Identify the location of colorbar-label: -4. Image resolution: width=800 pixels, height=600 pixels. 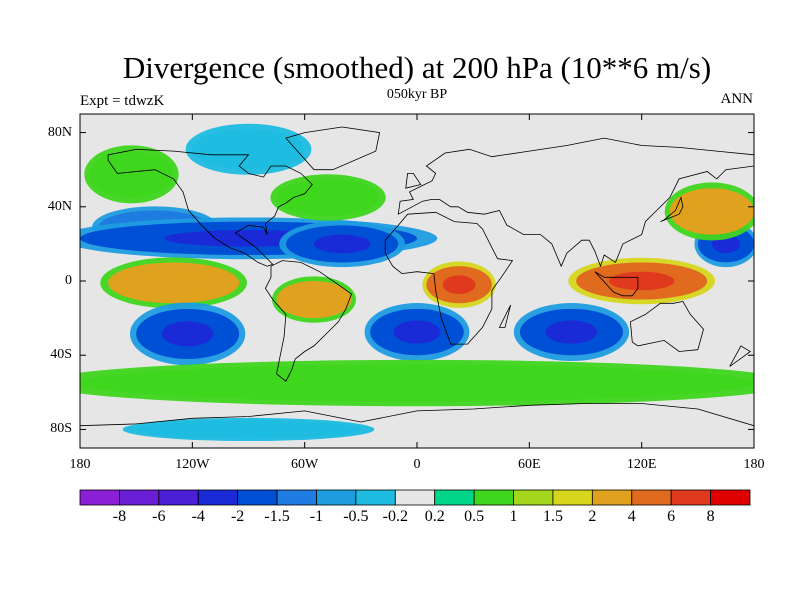
(198, 516).